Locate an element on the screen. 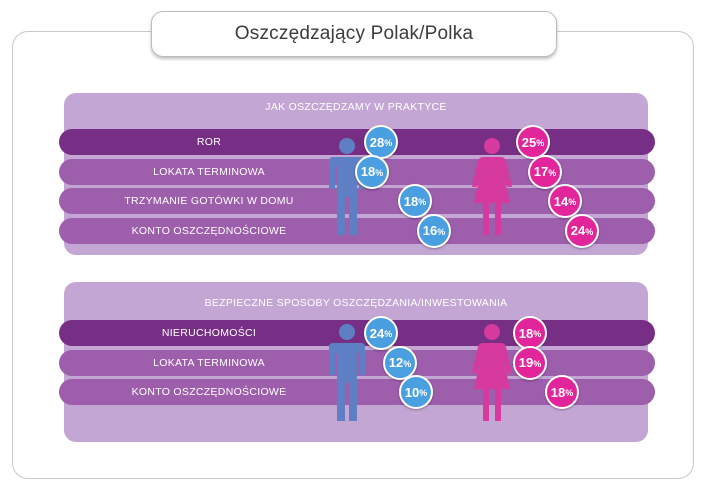 This screenshot has height=490, width=708. page-title: Oszczędzający Polak/Polka is located at coordinates (354, 34).